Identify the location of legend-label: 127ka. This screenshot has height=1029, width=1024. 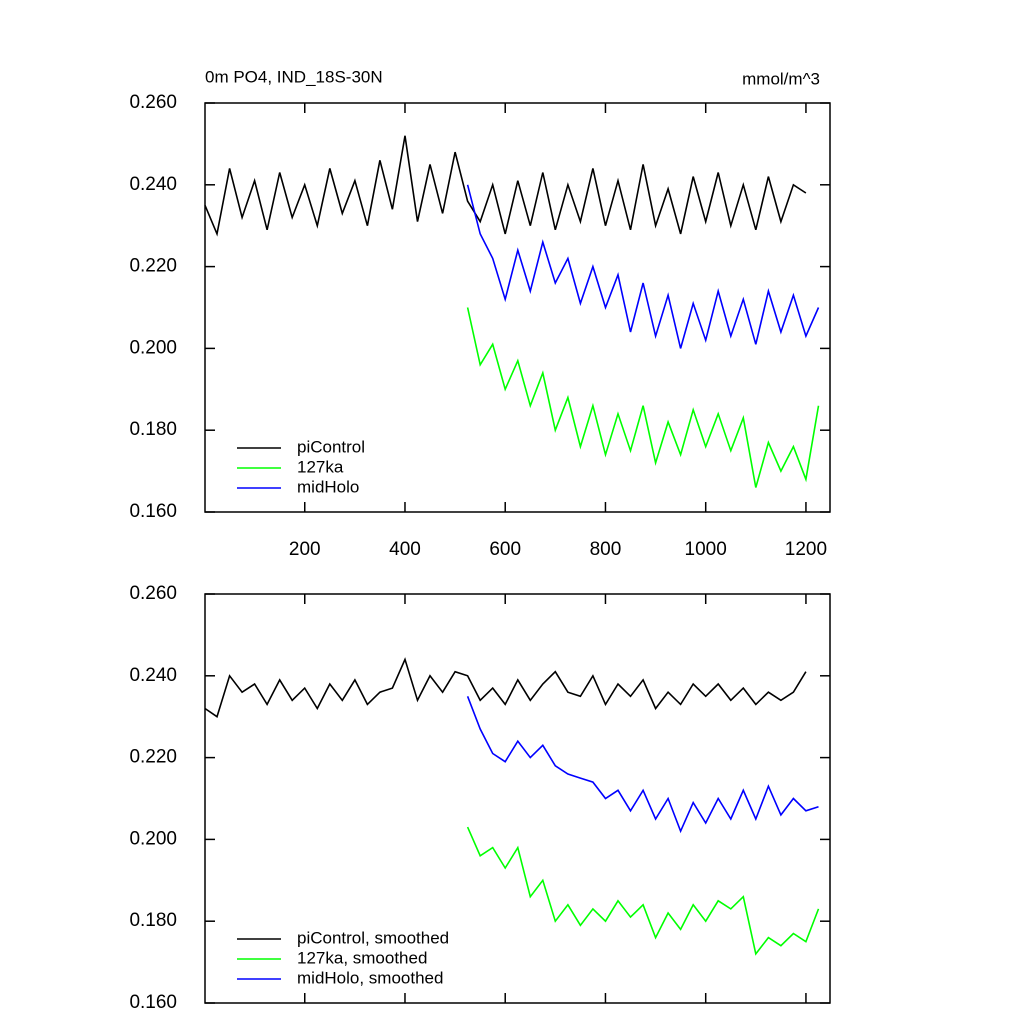
(320, 466).